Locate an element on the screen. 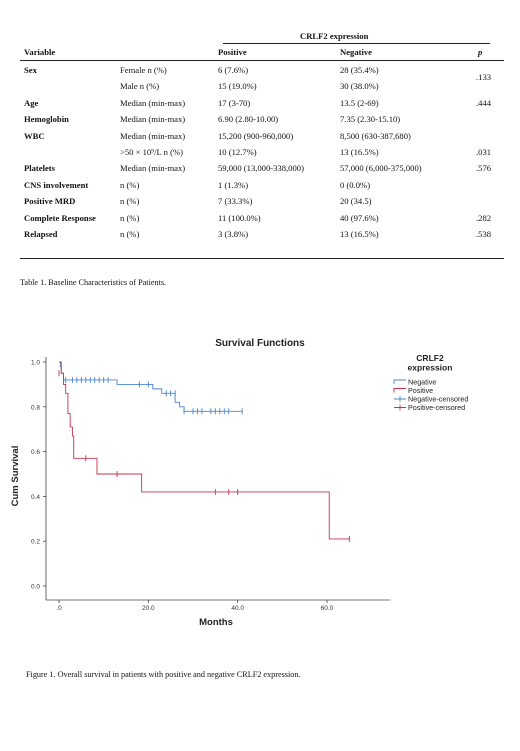  table-cell-p: .282 is located at coordinates (484, 217).